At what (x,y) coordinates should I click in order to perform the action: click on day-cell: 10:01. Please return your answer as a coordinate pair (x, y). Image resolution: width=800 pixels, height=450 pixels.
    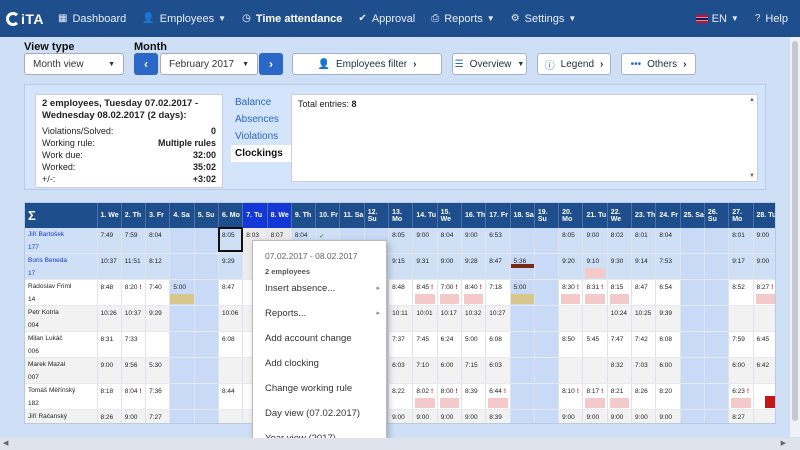
    Looking at the image, I should click on (425, 318).